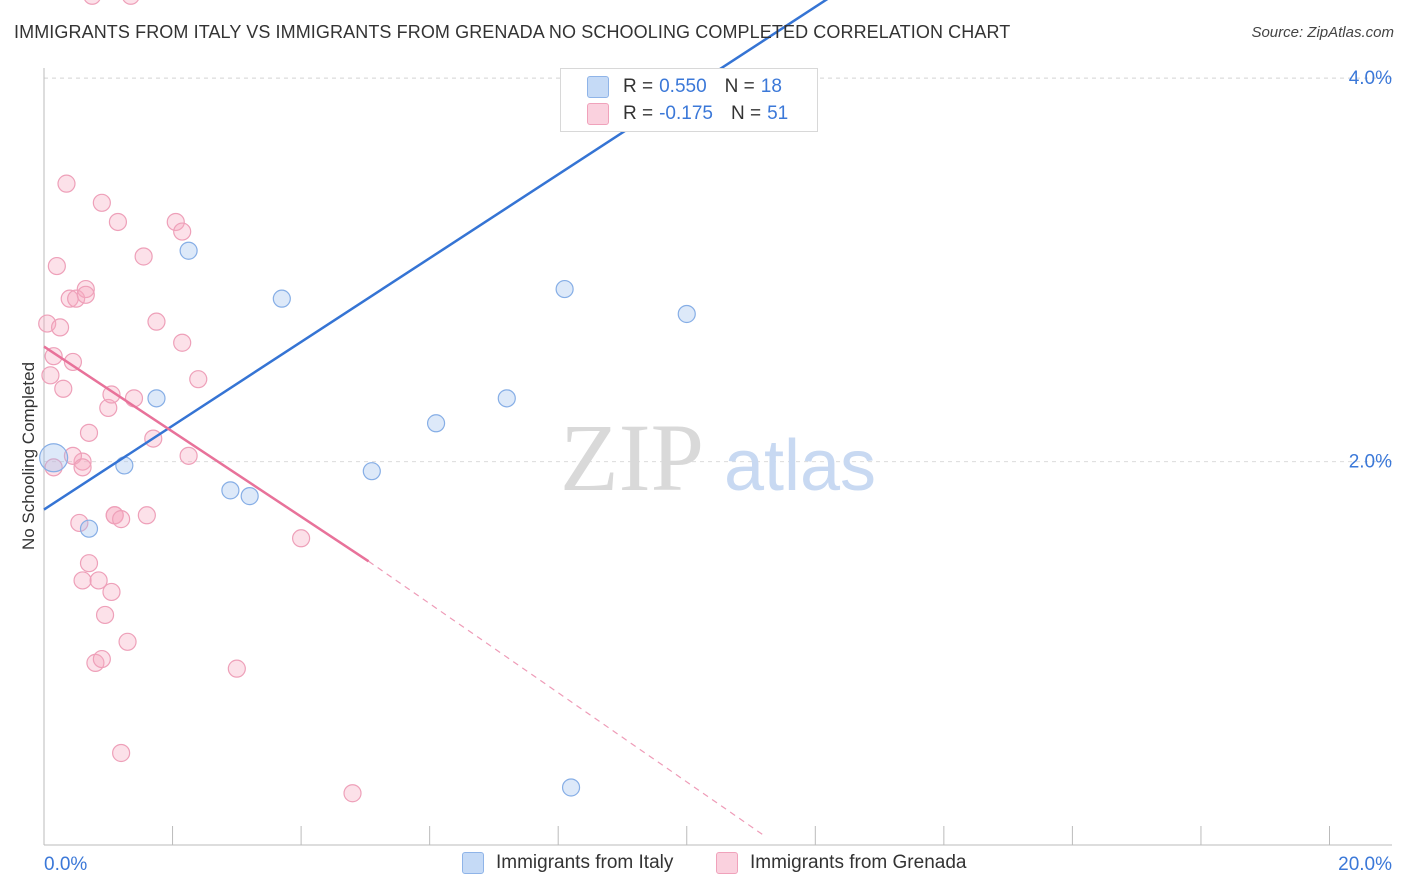  Describe the element at coordinates (28, 456) in the screenshot. I see `y-axis-label: No Schooling Completed` at that location.